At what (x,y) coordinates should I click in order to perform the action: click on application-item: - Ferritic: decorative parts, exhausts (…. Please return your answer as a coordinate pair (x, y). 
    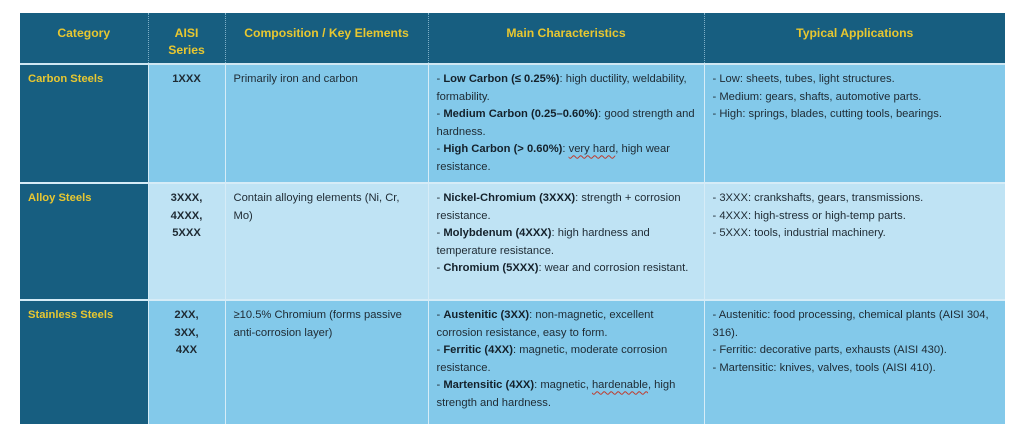
    Looking at the image, I should click on (829, 350).